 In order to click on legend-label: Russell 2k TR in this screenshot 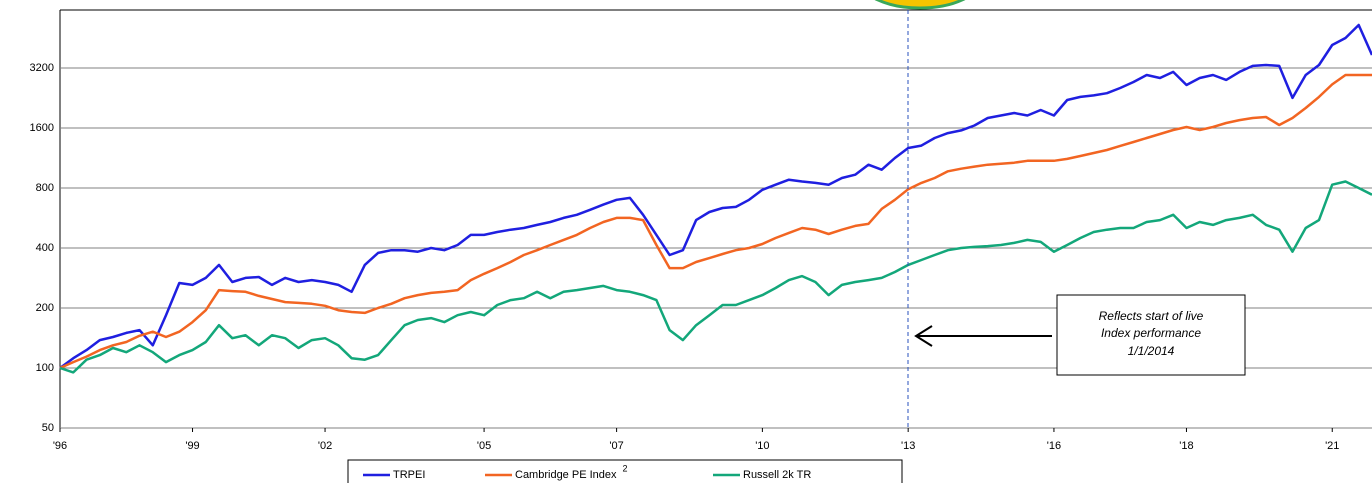, I will do `click(777, 475)`.